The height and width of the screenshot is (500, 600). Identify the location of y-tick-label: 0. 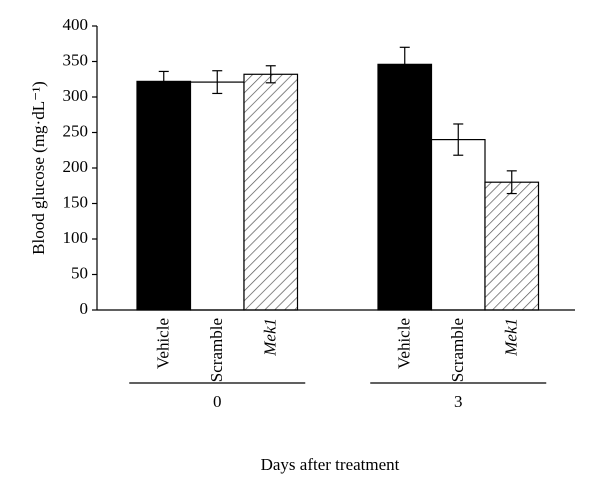
(84, 308).